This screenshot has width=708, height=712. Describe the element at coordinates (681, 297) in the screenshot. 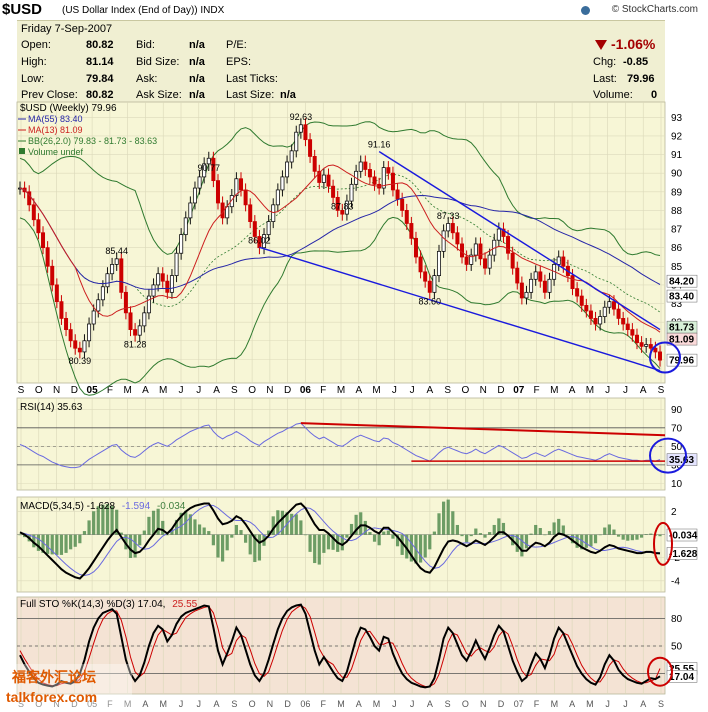

I see `price-tag: 83.40` at that location.